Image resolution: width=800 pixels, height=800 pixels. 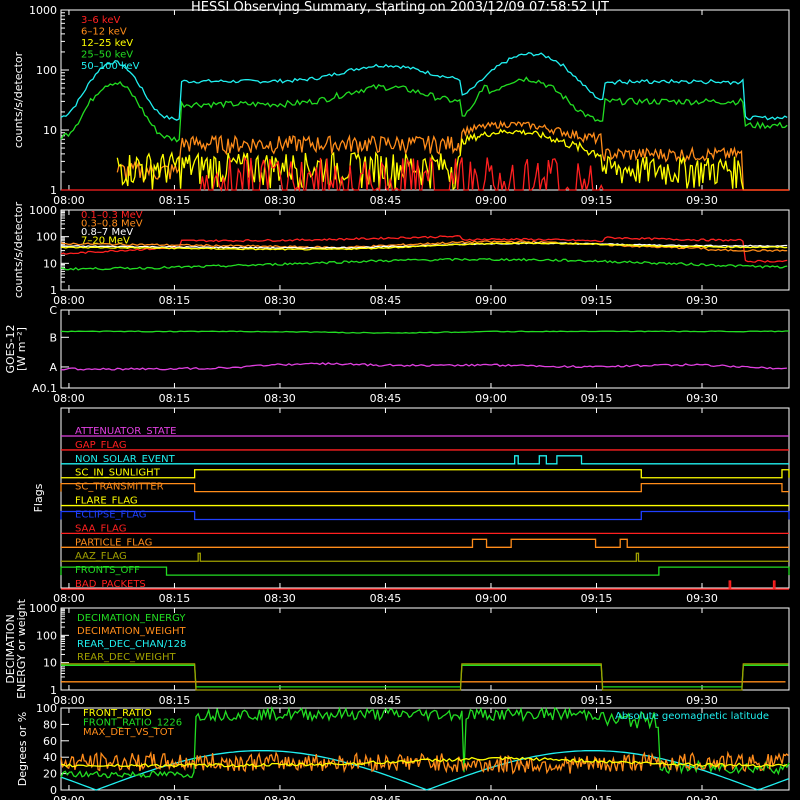 I want to click on flag-label: FRONTS_OFF, so click(x=107, y=570).